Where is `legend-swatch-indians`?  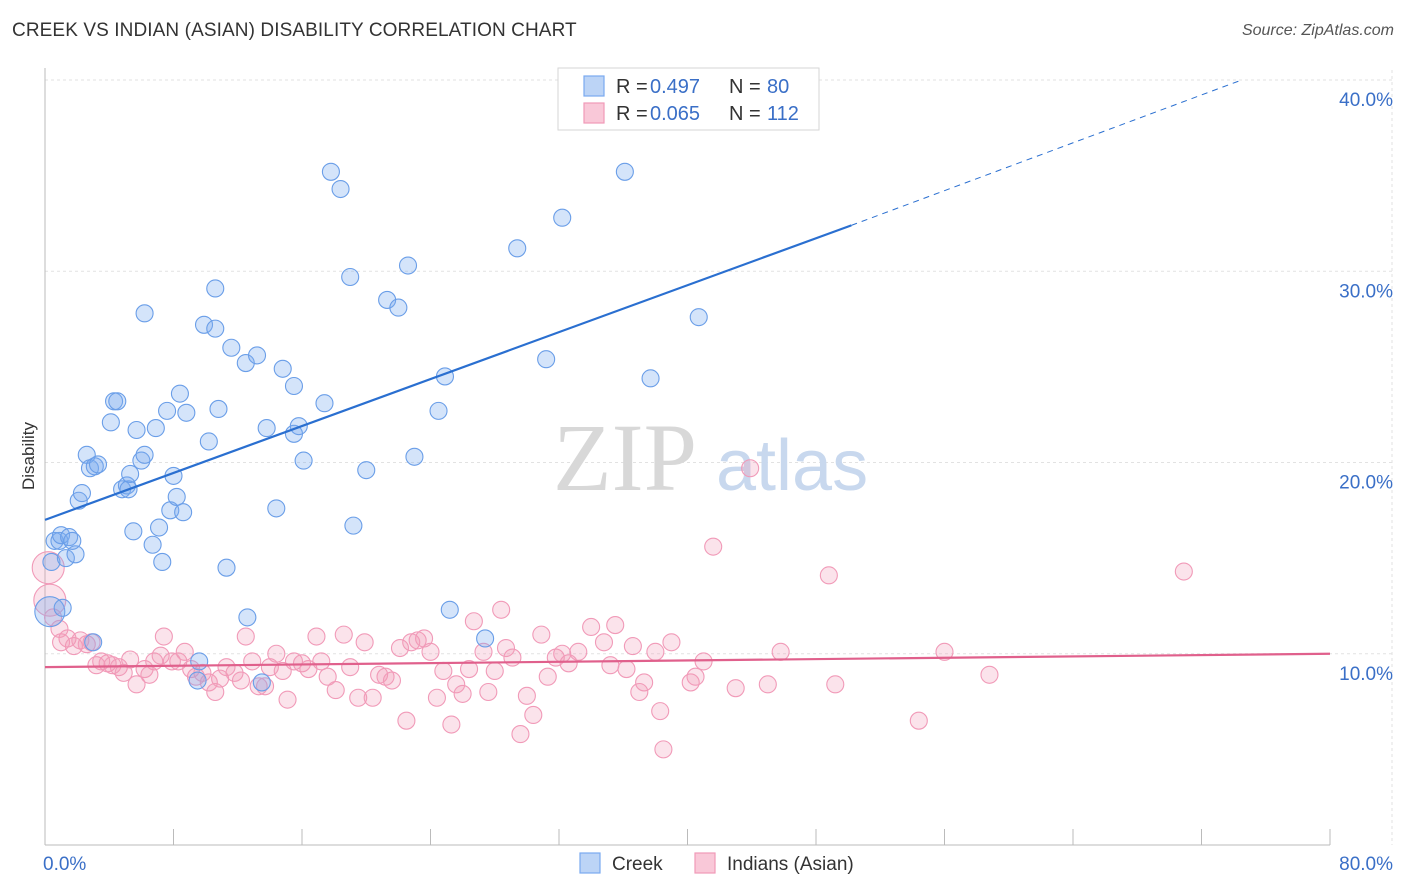 legend-swatch-indians is located at coordinates (594, 113).